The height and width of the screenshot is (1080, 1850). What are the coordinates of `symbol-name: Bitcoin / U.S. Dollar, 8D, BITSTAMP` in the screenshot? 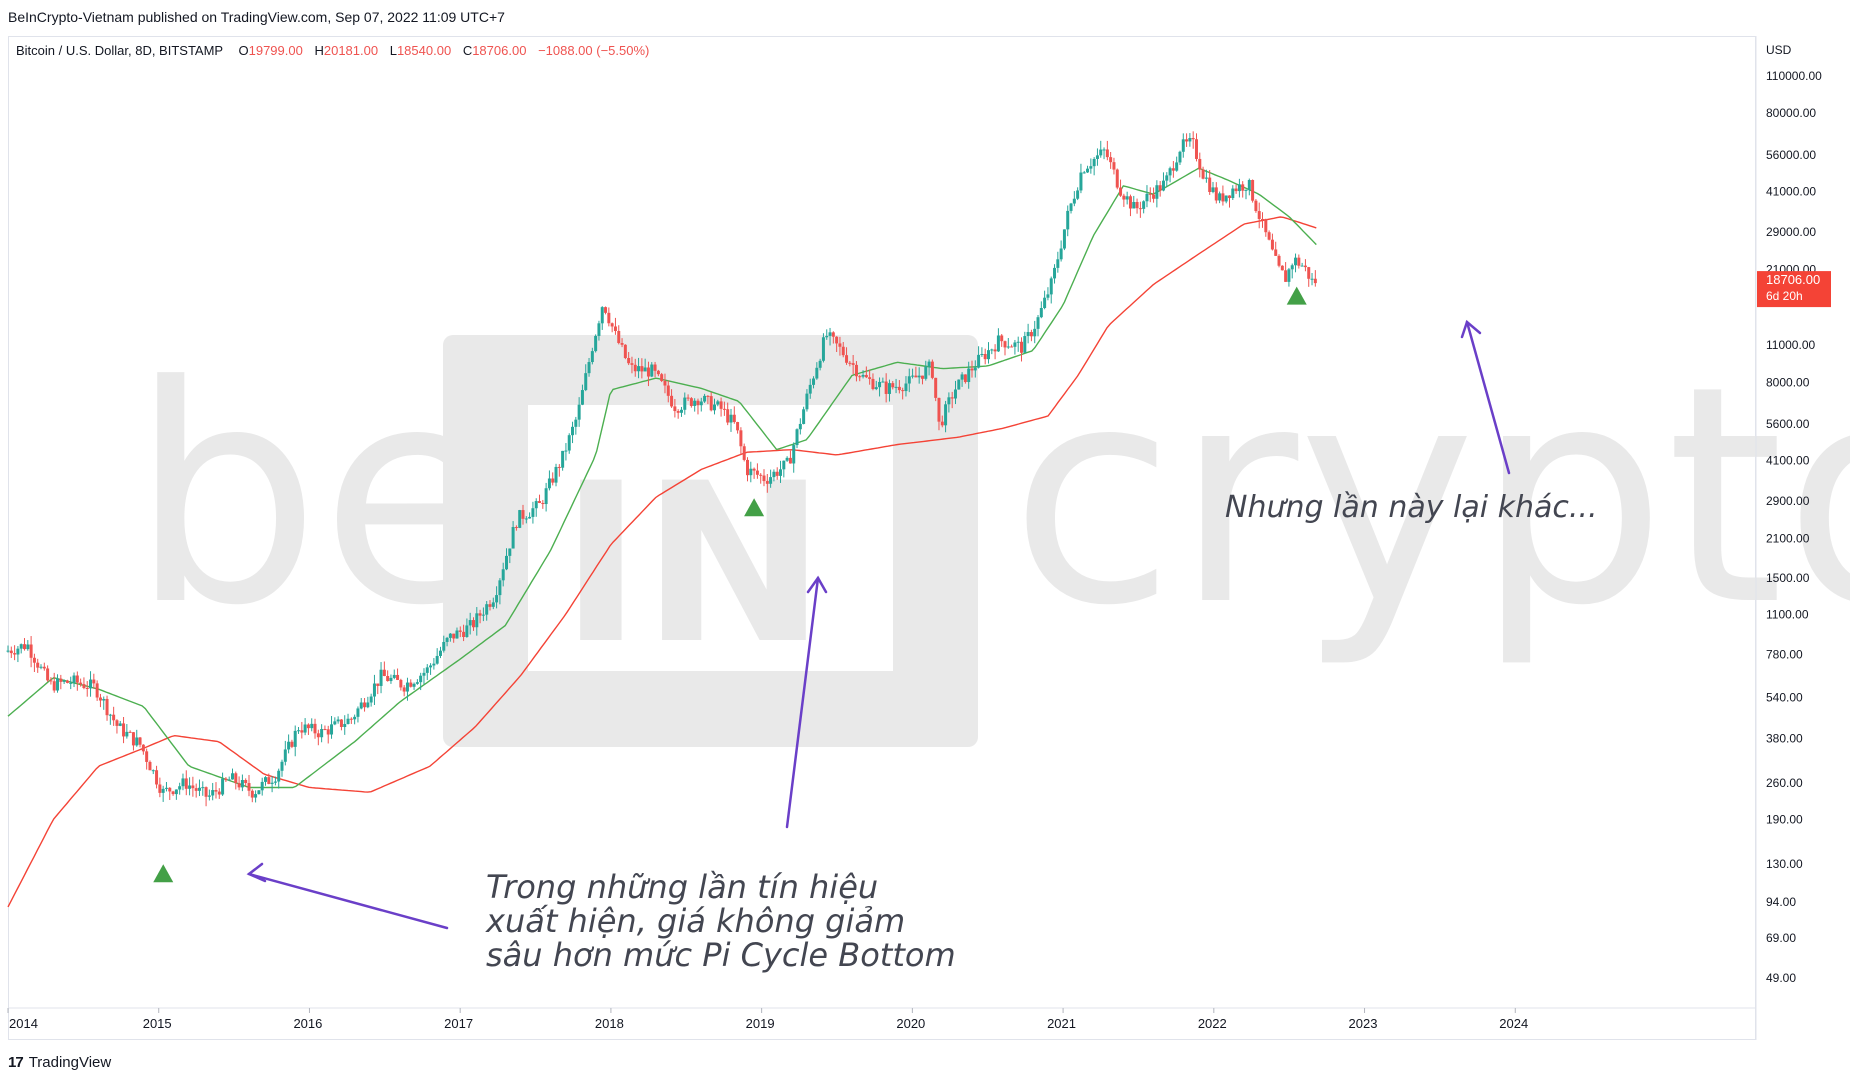 It's located at (119, 50).